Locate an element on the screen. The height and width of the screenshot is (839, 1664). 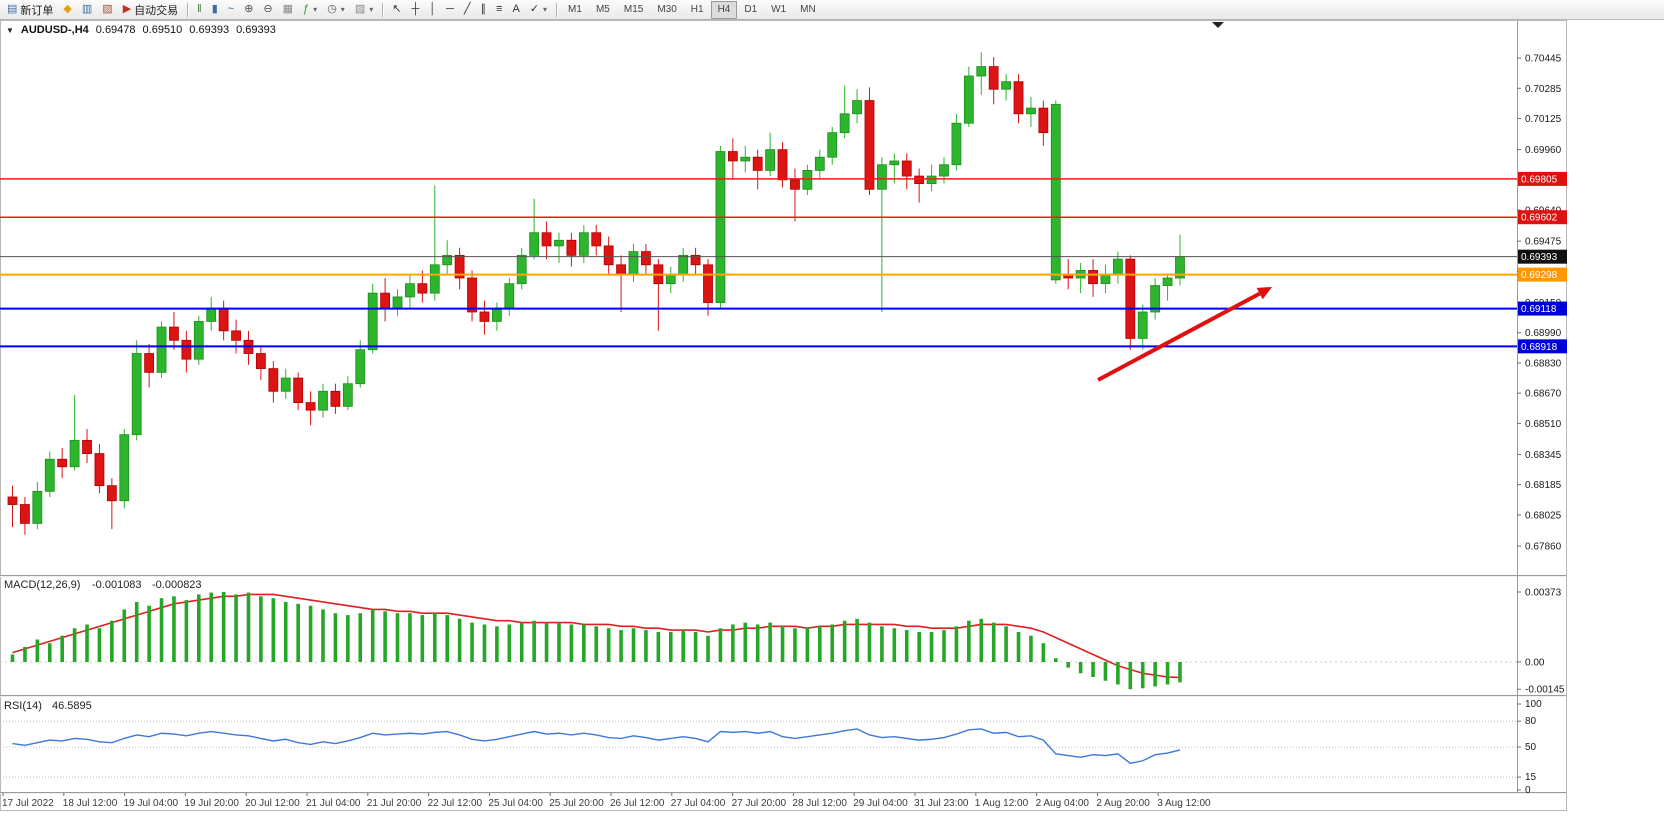
timeframe-mn-button: MN is located at coordinates (808, 10).